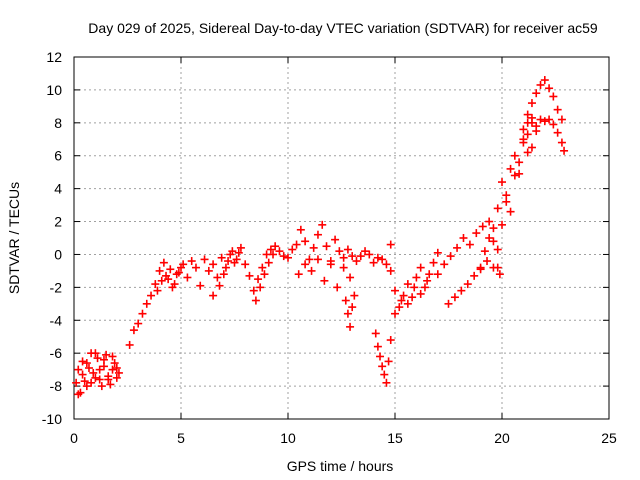 The image size is (640, 480). What do you see at coordinates (54, 57) in the screenshot?
I see `y-tick-label: 12` at bounding box center [54, 57].